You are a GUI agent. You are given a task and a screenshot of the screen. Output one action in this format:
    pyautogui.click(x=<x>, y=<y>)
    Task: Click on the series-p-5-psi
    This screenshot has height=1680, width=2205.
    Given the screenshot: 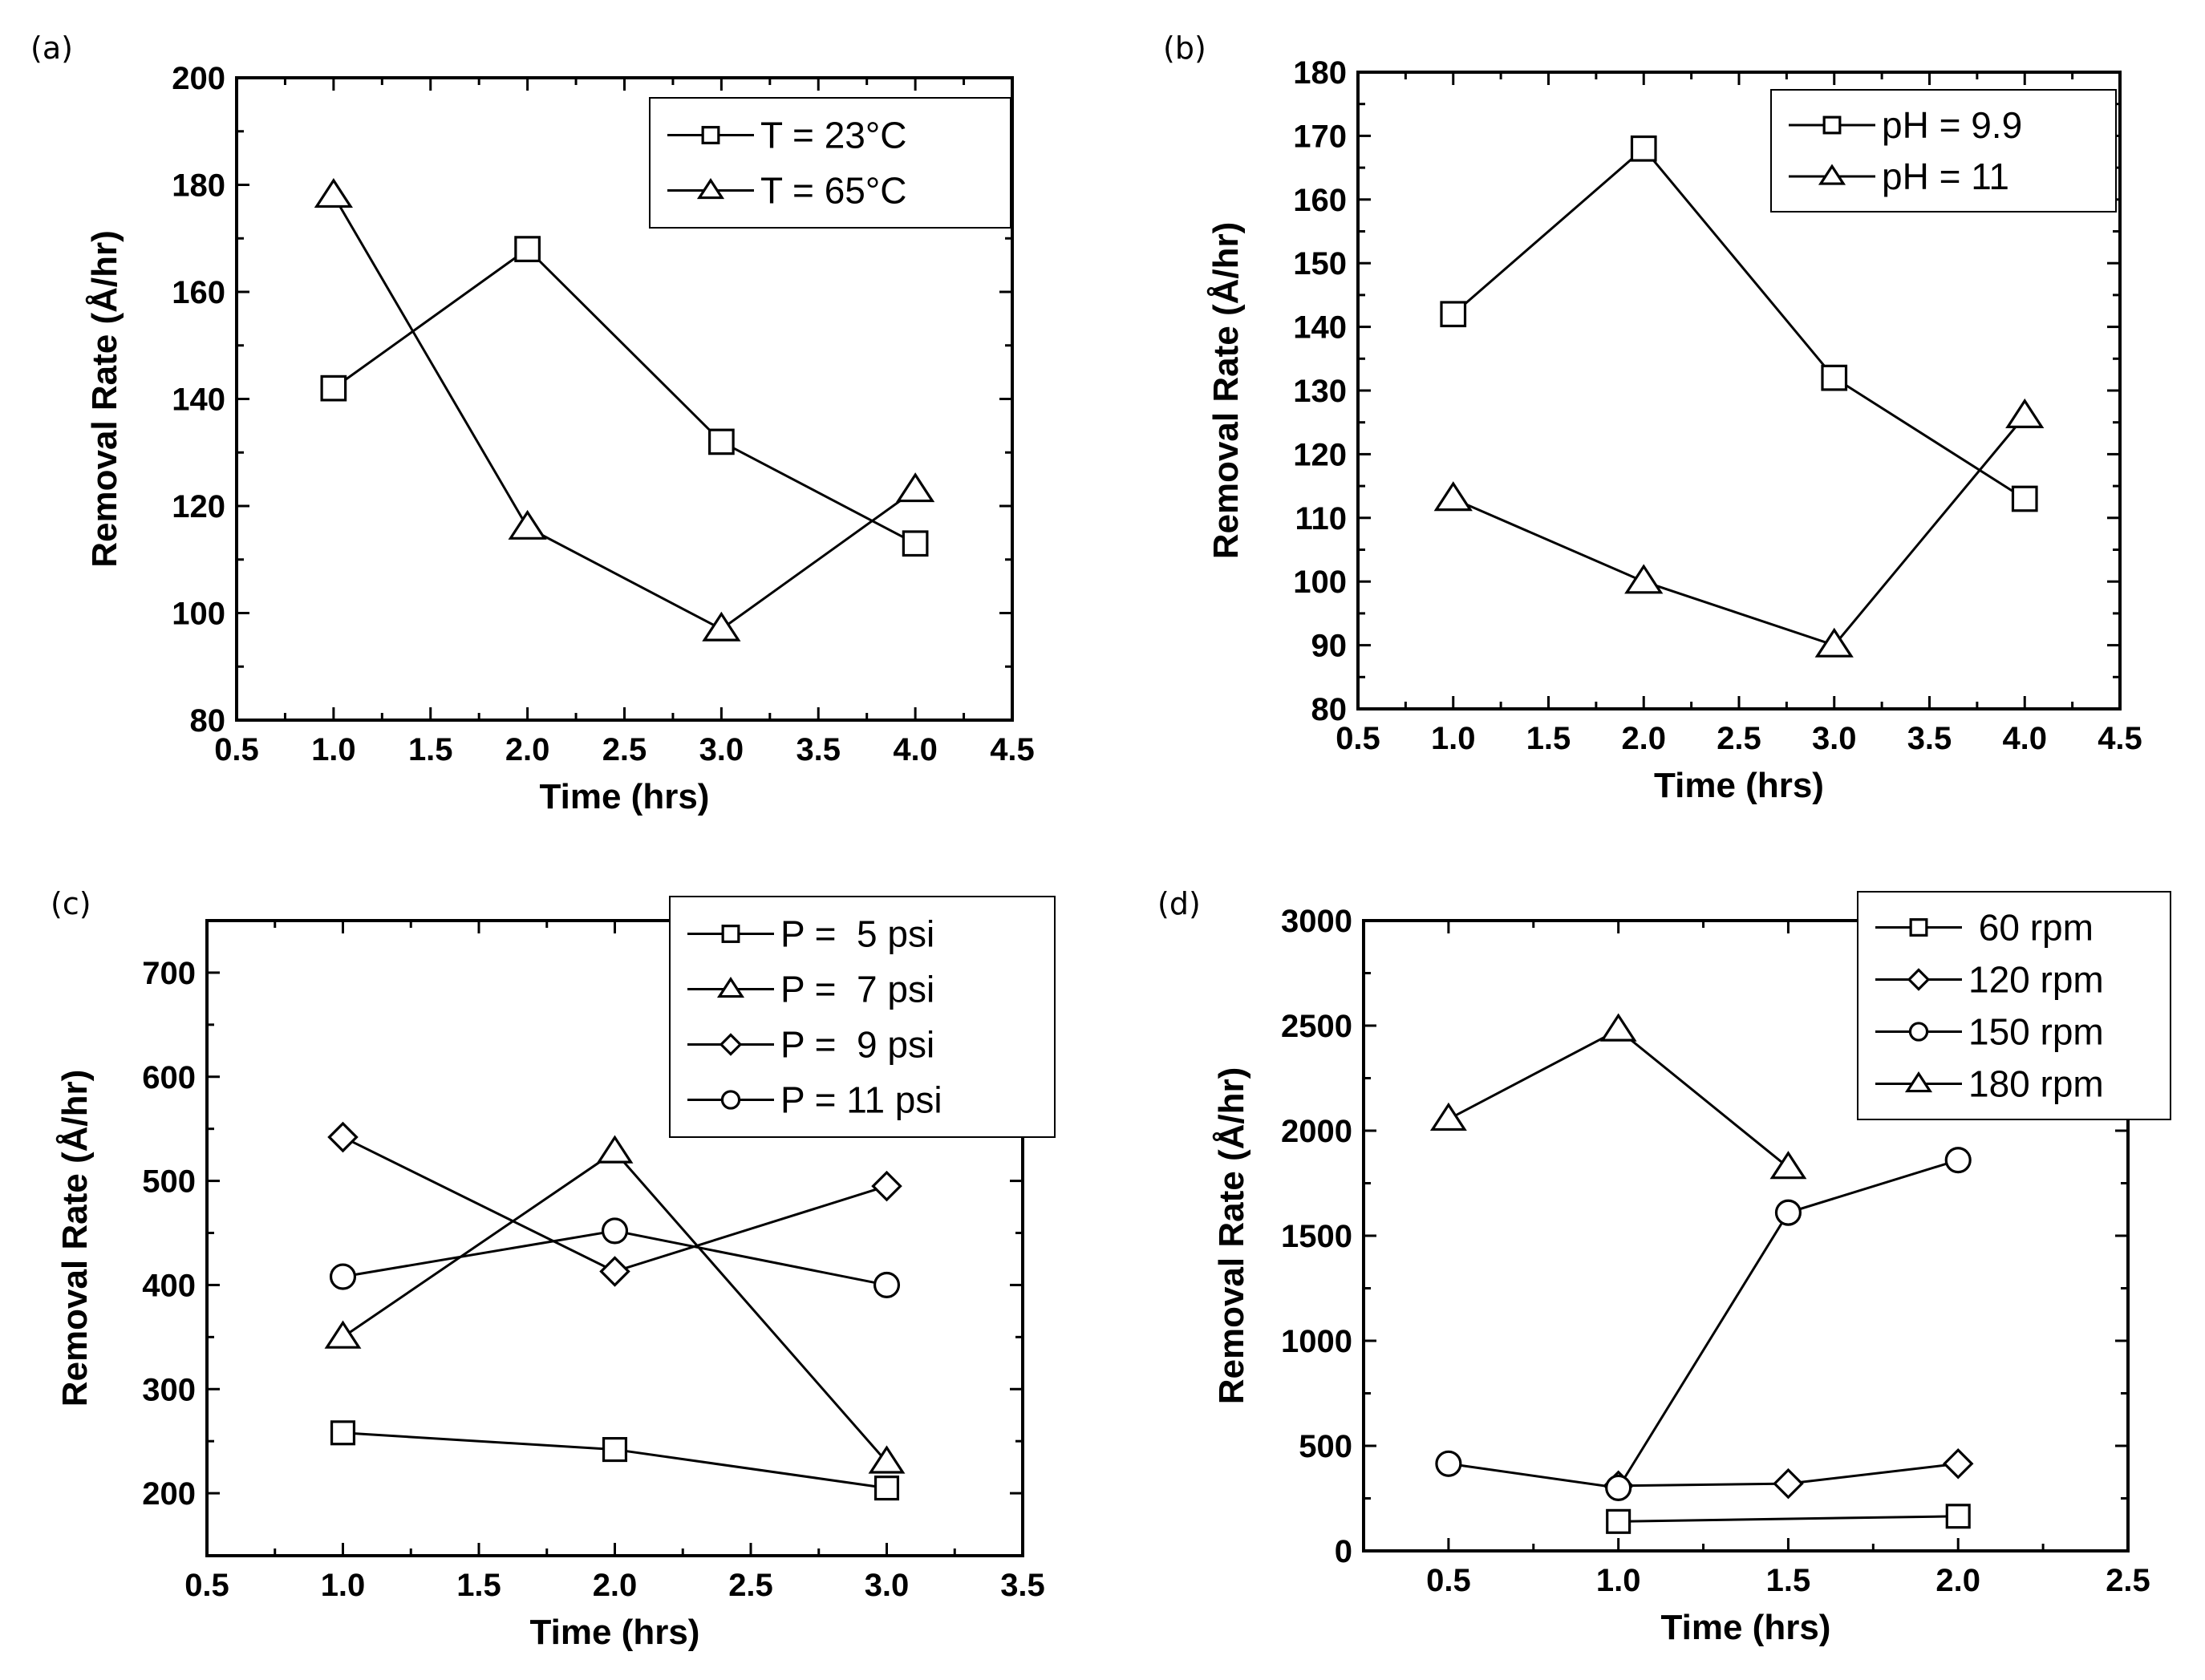 What is the action you would take?
    pyautogui.click(x=615, y=1460)
    